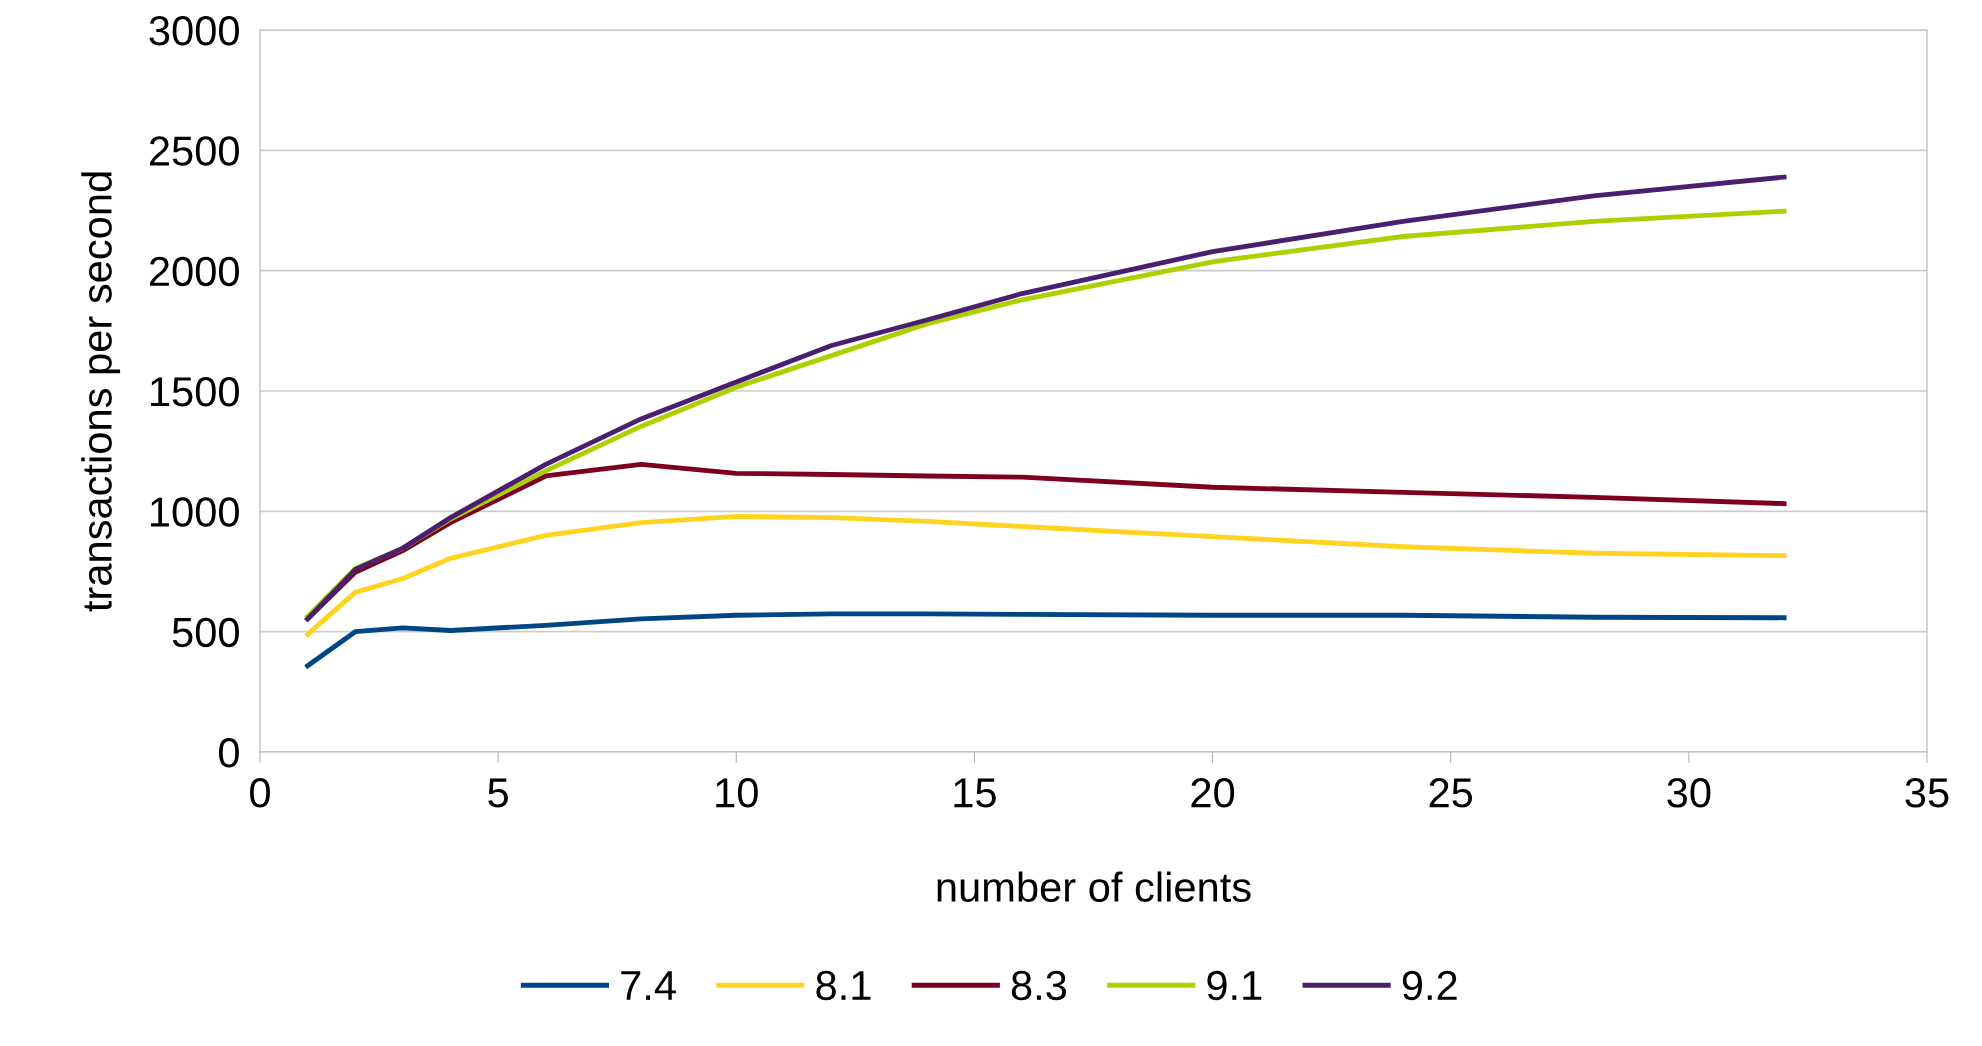 The width and height of the screenshot is (1982, 1046). Describe the element at coordinates (194, 271) in the screenshot. I see `y-tick-label: 2000` at that location.